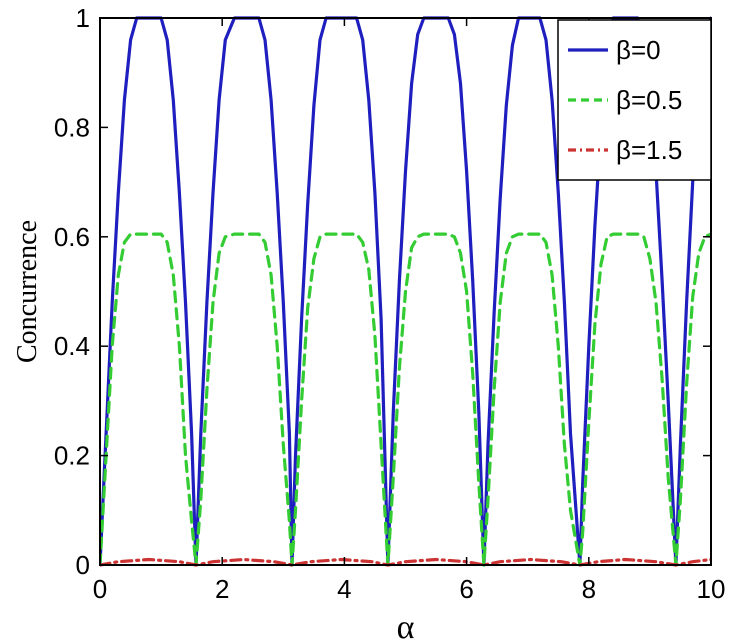  What do you see at coordinates (638, 50) in the screenshot?
I see `legend-label-0: β=0` at bounding box center [638, 50].